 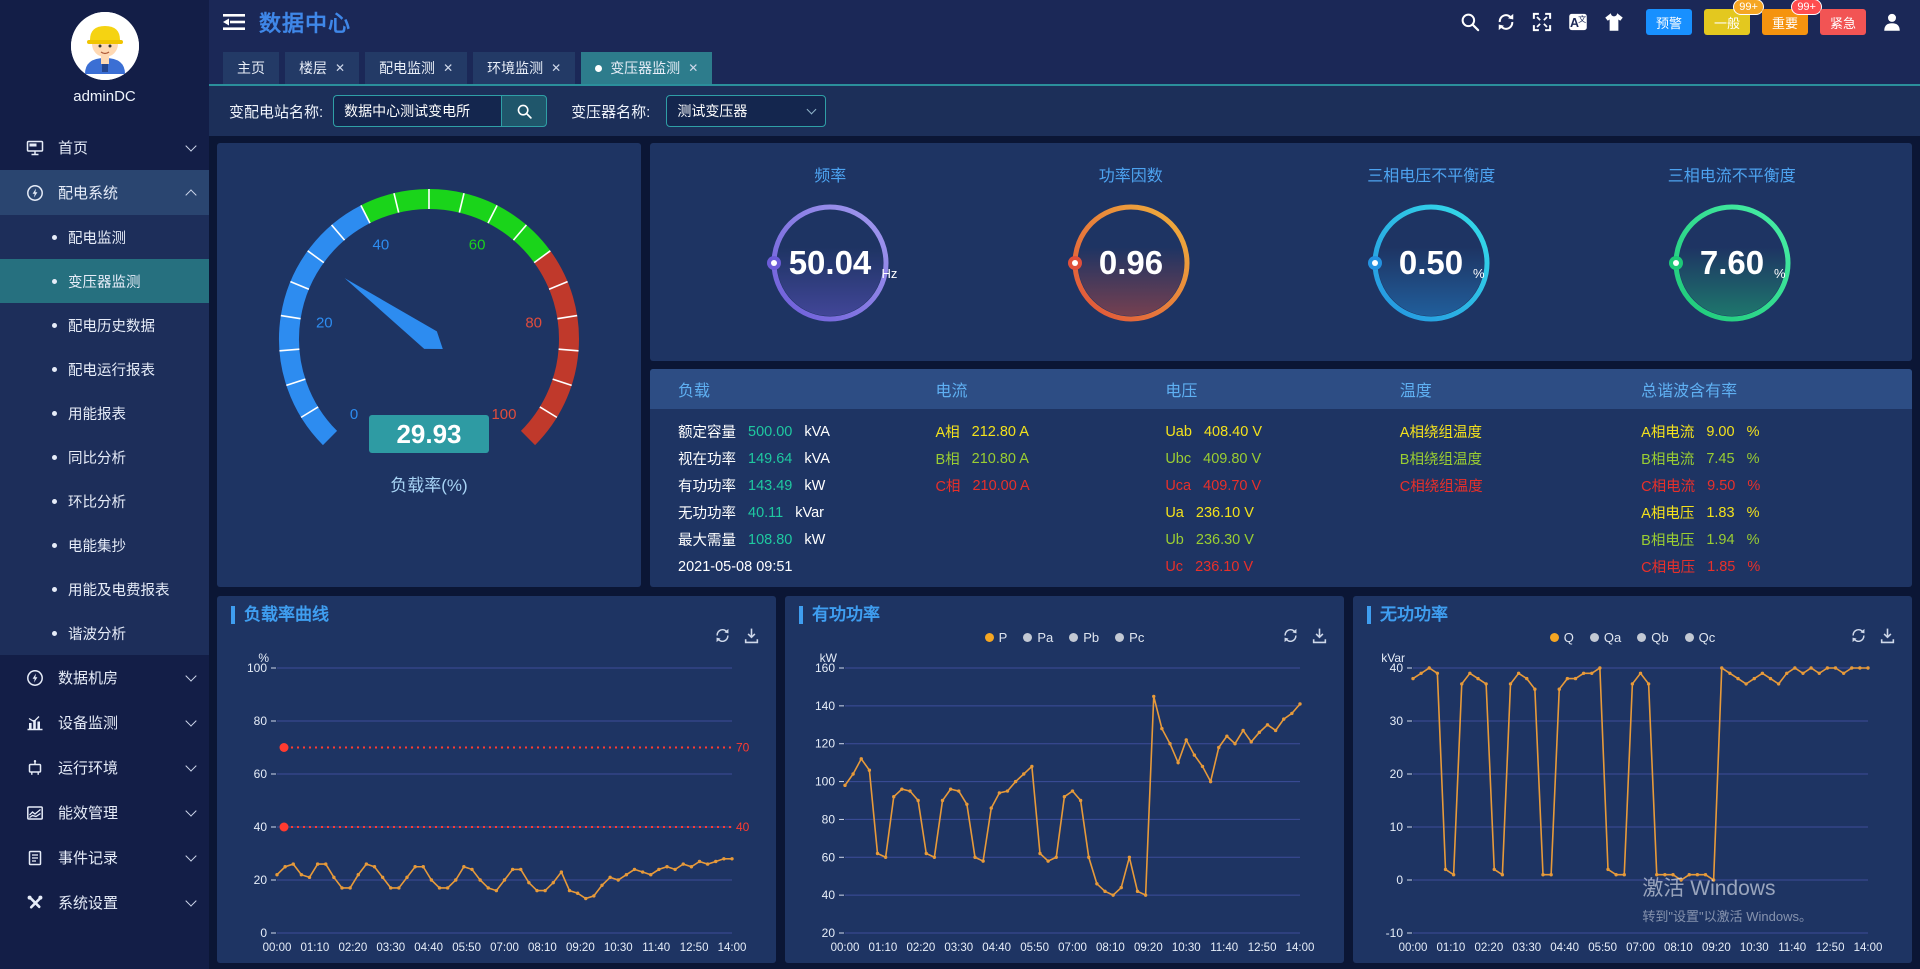 I want to click on sidebar-subitem: 电能集抄, so click(x=104, y=545).